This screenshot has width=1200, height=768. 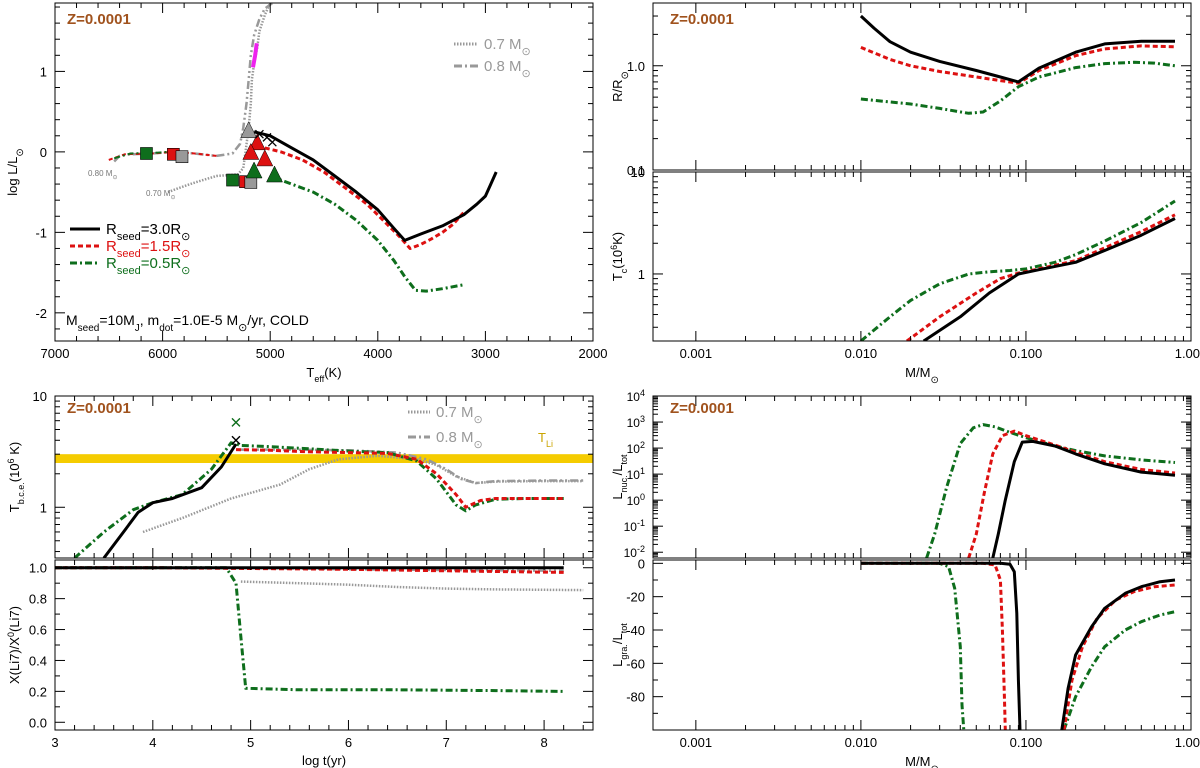 I want to click on tbce-ylabel: Tb.c.e.(106 K), so click(x=16, y=477).